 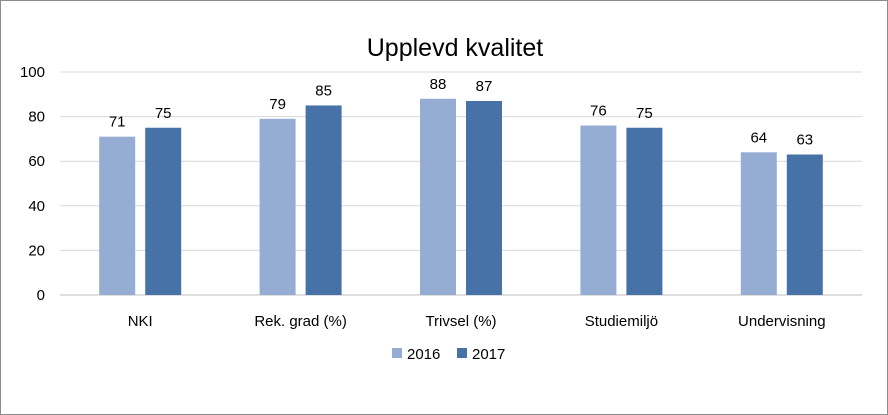 What do you see at coordinates (41, 295) in the screenshot?
I see `y-tick-label: 0` at bounding box center [41, 295].